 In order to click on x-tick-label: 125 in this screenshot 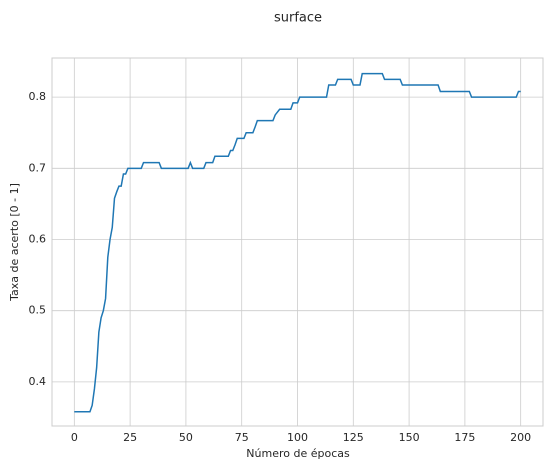, I will do `click(353, 437)`.